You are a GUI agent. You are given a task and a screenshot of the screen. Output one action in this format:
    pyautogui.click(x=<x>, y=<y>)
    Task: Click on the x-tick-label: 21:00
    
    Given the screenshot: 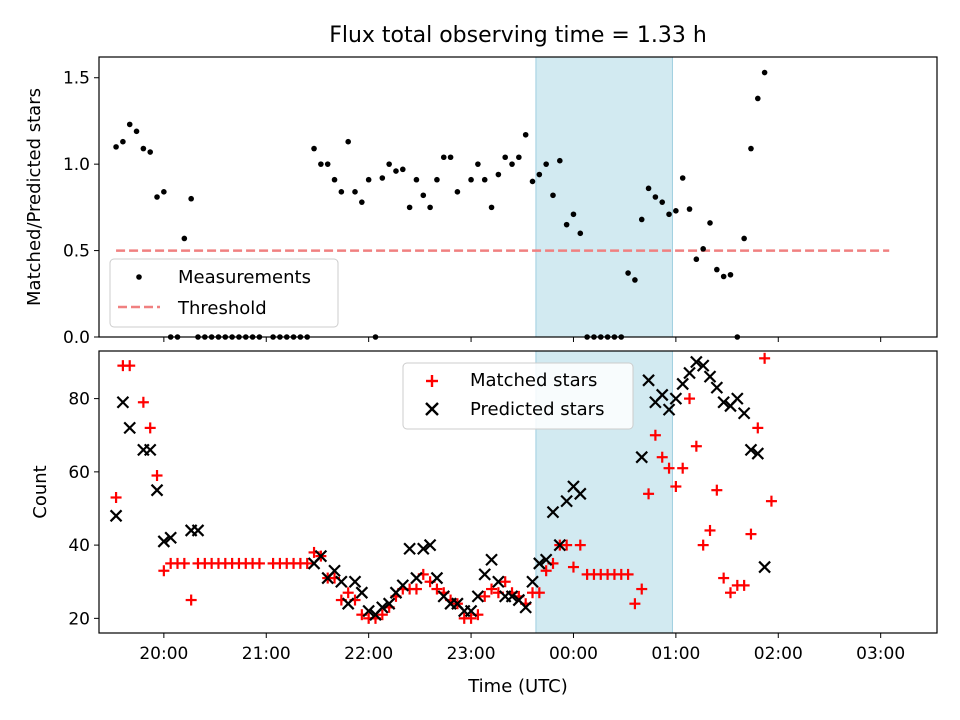 What is the action you would take?
    pyautogui.click(x=266, y=654)
    